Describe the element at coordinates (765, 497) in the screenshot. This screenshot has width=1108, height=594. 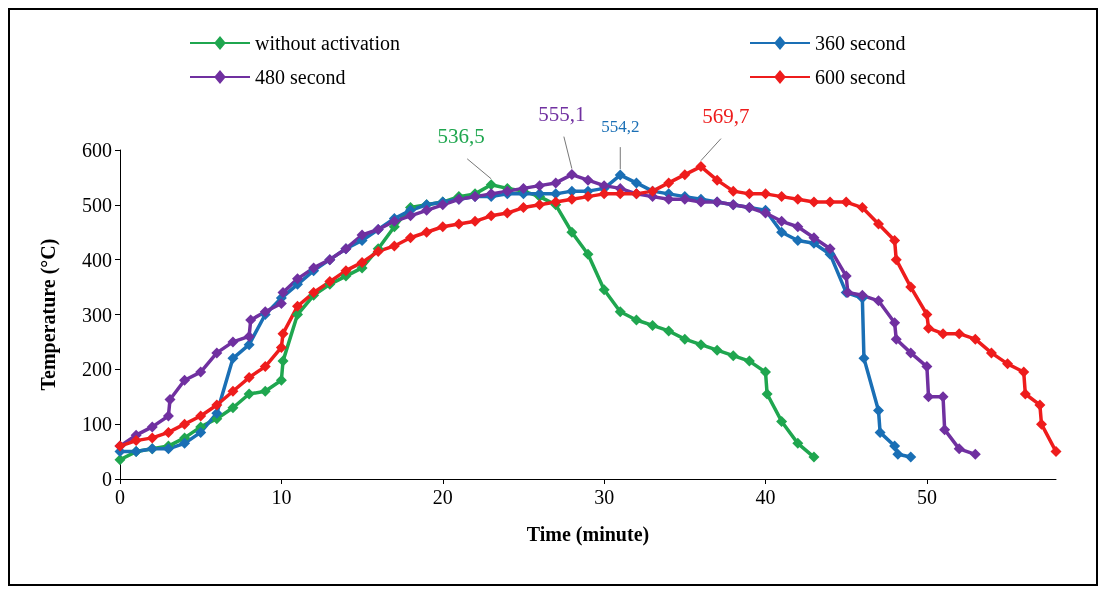
I see `x-tick-label: 40` at that location.